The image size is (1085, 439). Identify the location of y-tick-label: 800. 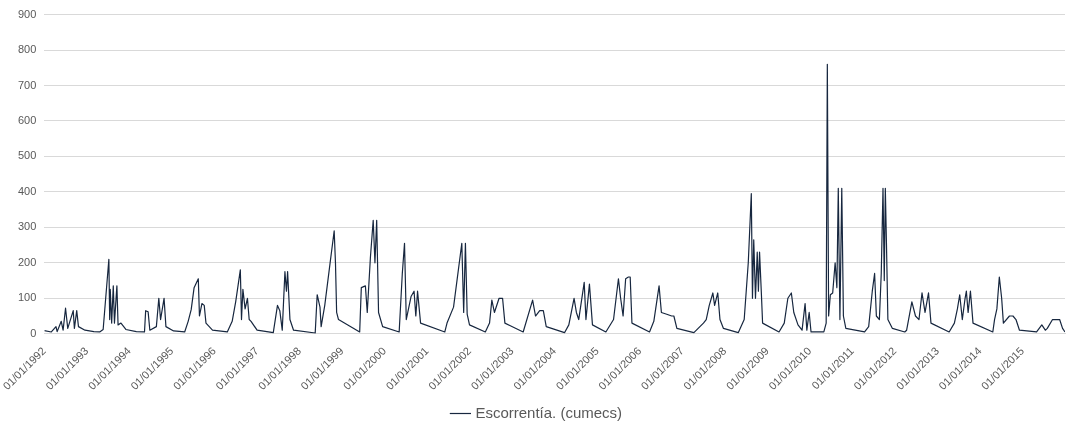
(27, 49).